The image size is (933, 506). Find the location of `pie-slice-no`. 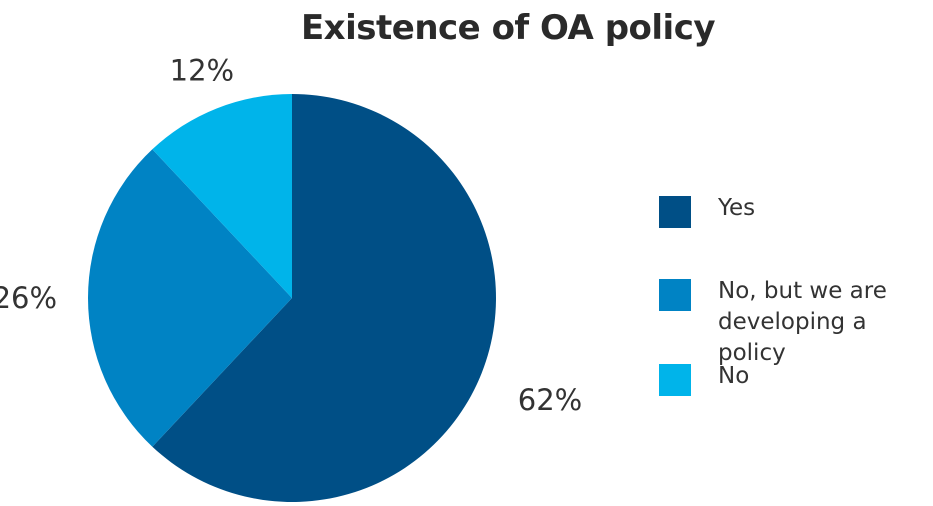

pie-slice-no is located at coordinates (222, 196).